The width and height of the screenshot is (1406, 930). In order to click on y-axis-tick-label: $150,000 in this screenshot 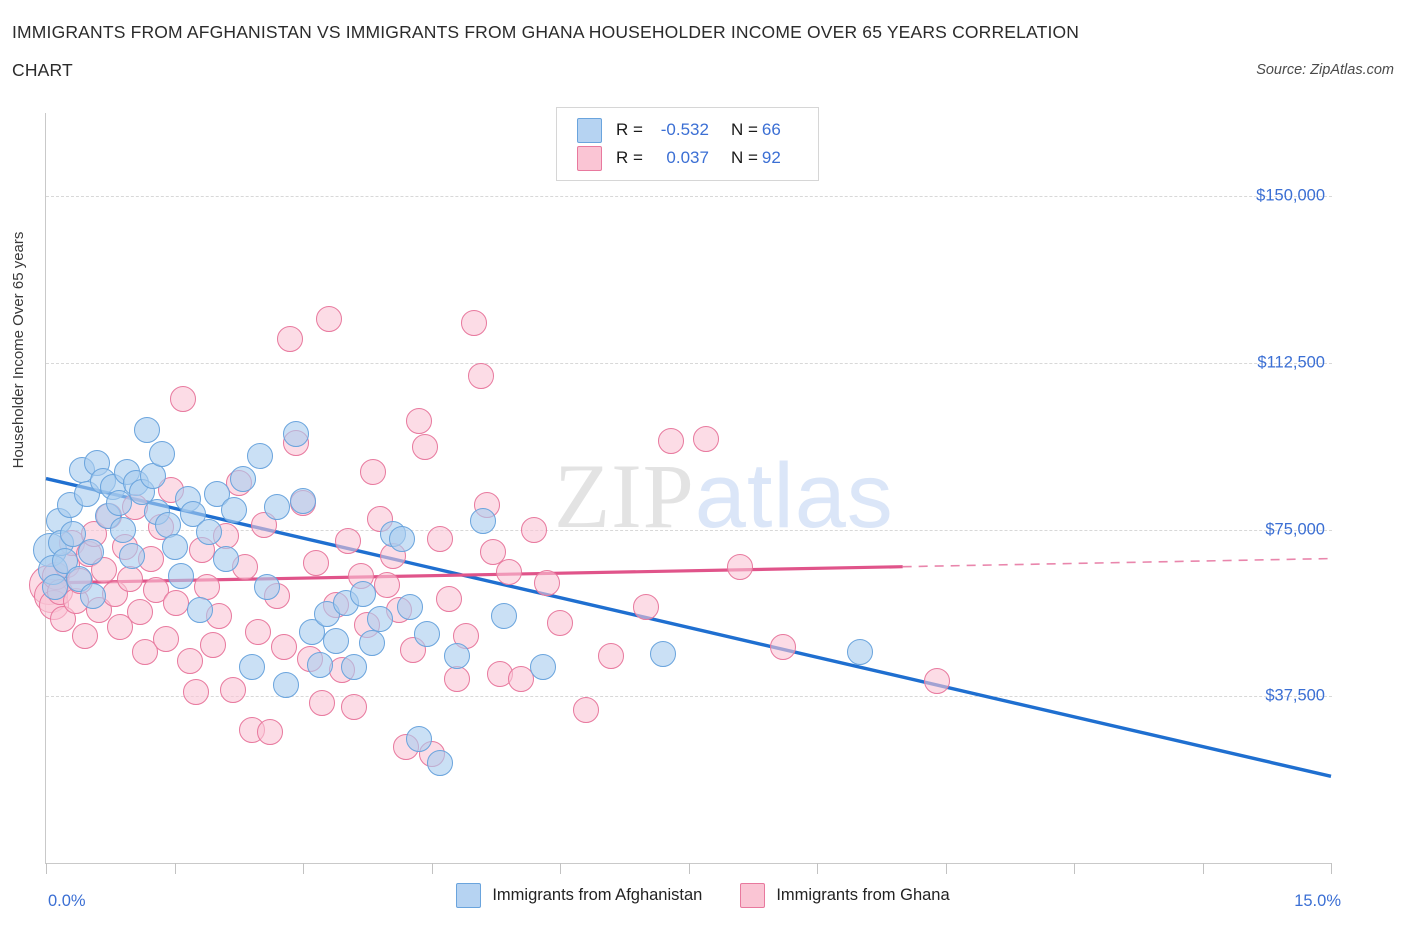, I will do `click(1290, 195)`.